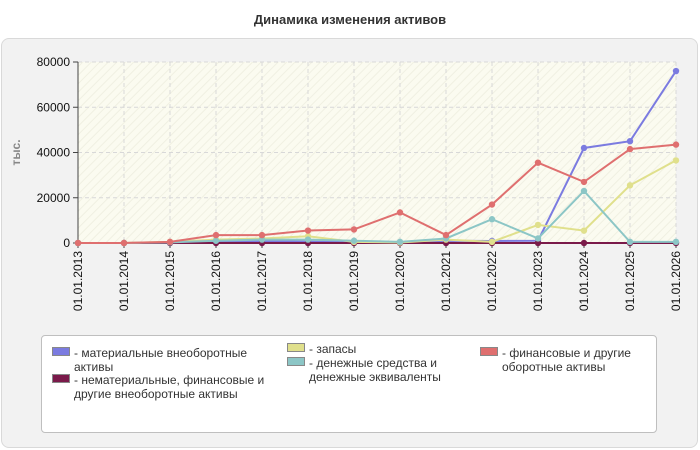 This screenshot has width=700, height=450. I want to click on x-tick-label: 01.01.2013, so click(78, 281).